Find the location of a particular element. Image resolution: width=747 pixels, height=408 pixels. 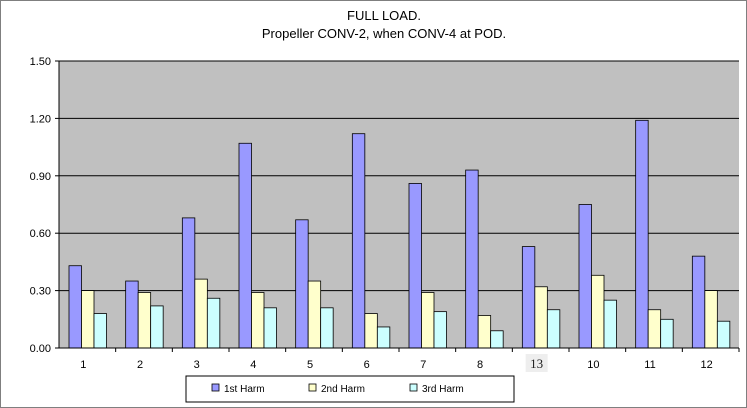

x-tick-label: 2 is located at coordinates (140, 365).